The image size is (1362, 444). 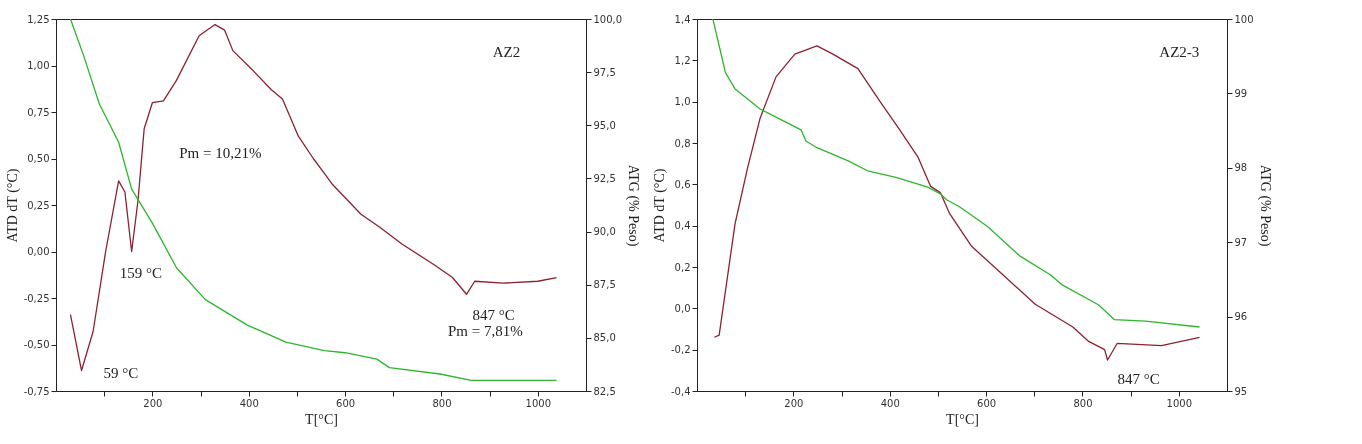 I want to click on y2-tick-label: 87,5, so click(x=604, y=285).